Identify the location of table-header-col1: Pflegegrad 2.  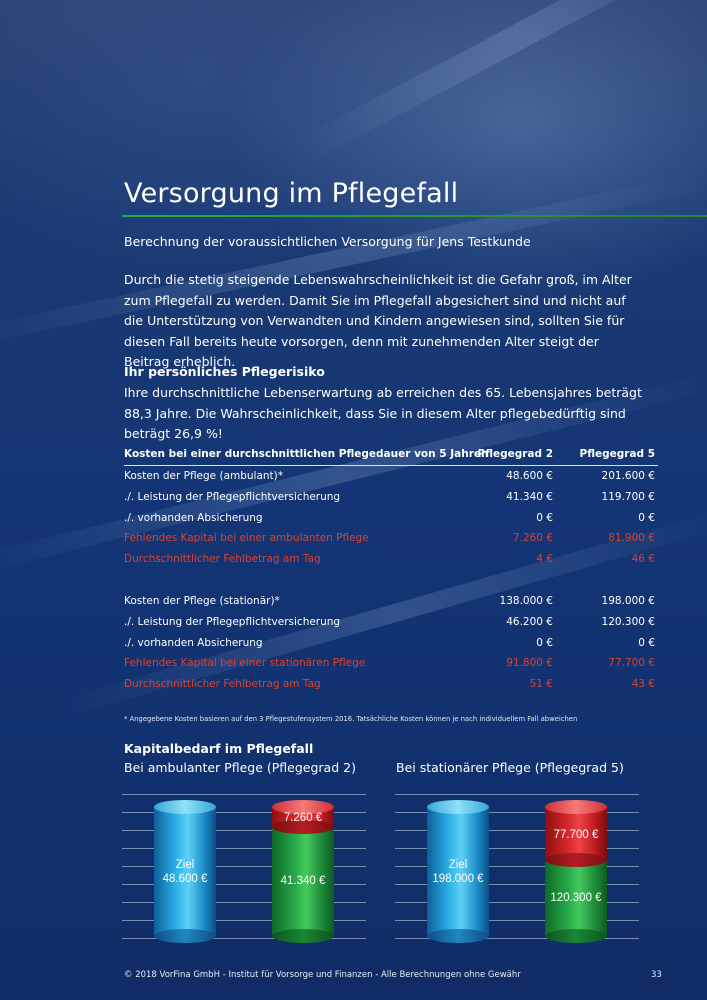
(515, 454).